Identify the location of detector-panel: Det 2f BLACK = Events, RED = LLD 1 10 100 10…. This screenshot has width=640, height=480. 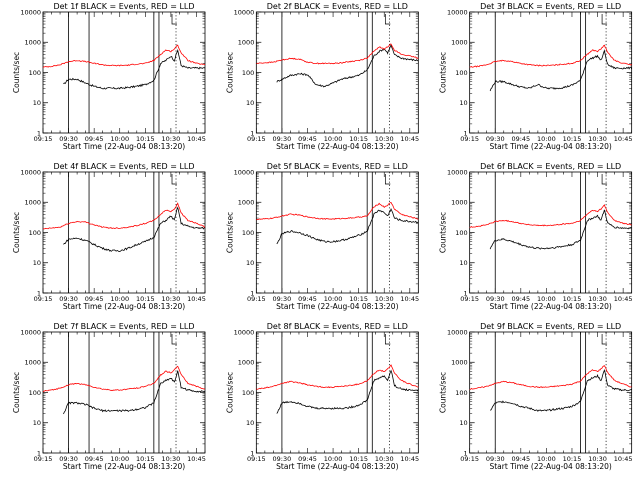
(322, 76).